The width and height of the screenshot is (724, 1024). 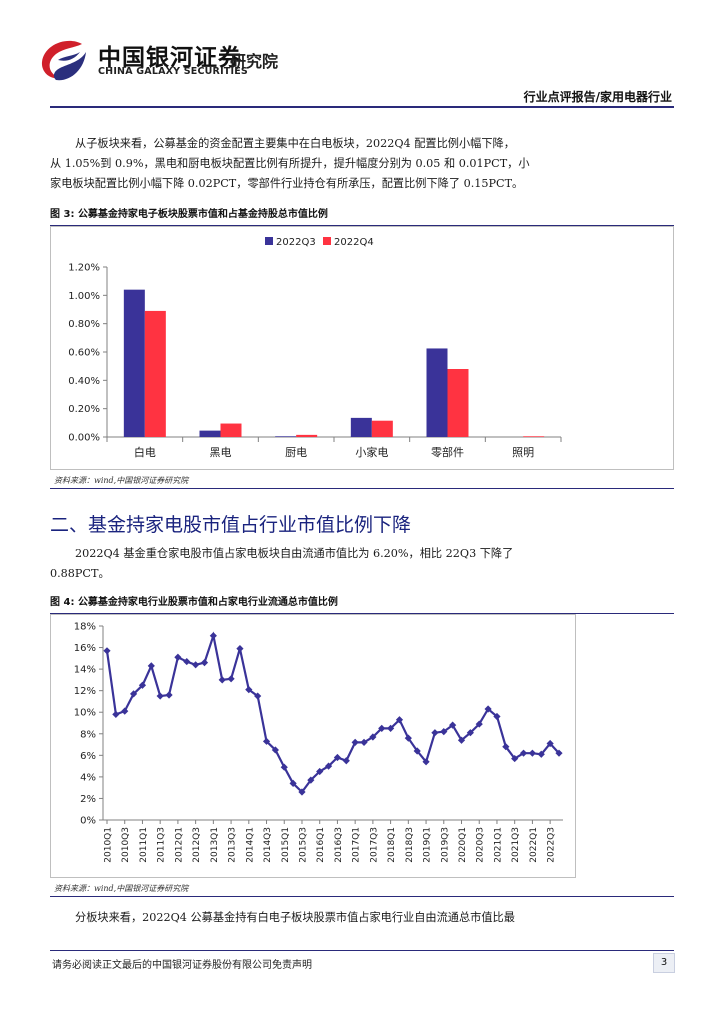 What do you see at coordinates (362, 896) in the screenshot?
I see `figure-4-source-divider` at bounding box center [362, 896].